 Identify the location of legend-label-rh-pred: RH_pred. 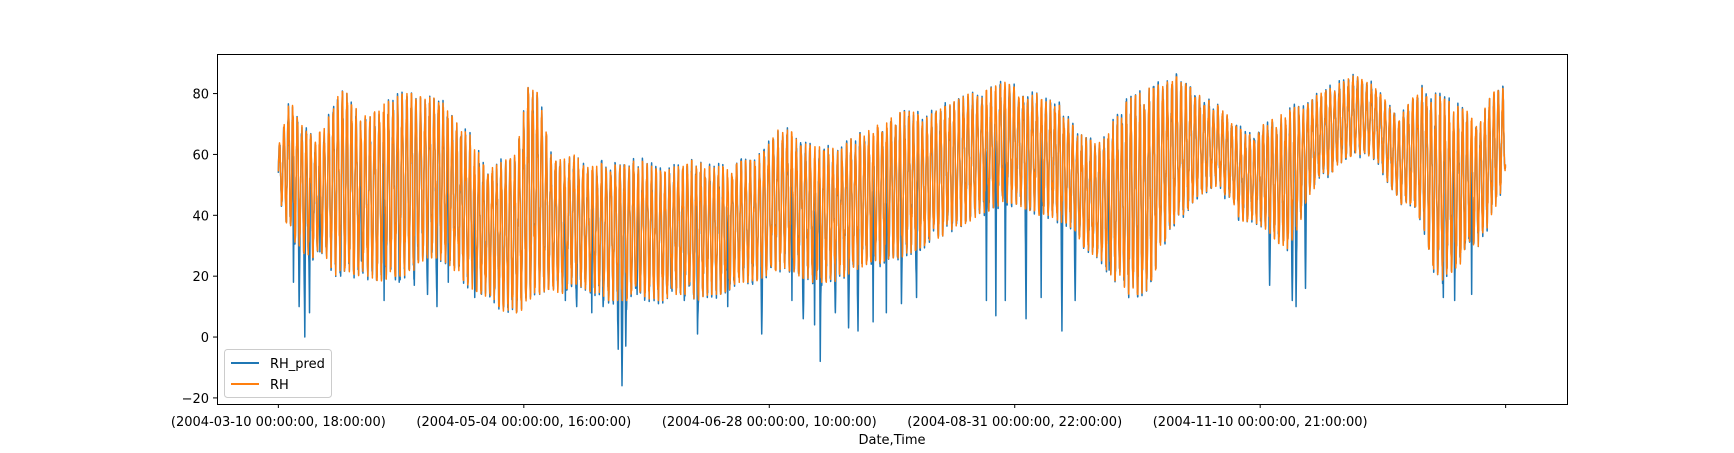
(297, 364).